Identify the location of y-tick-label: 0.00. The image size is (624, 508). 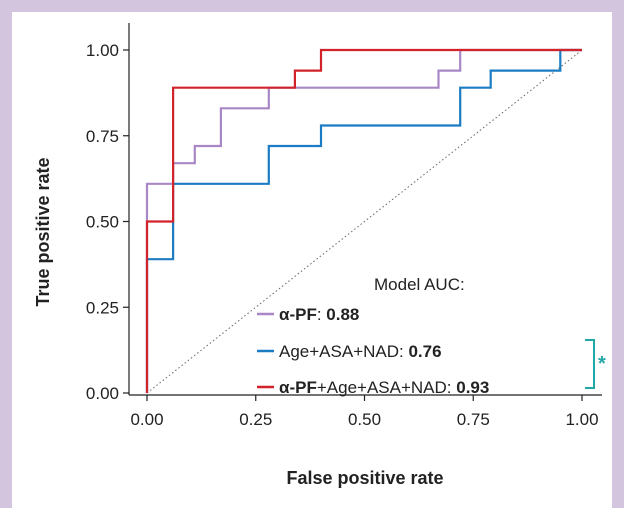
(102, 393).